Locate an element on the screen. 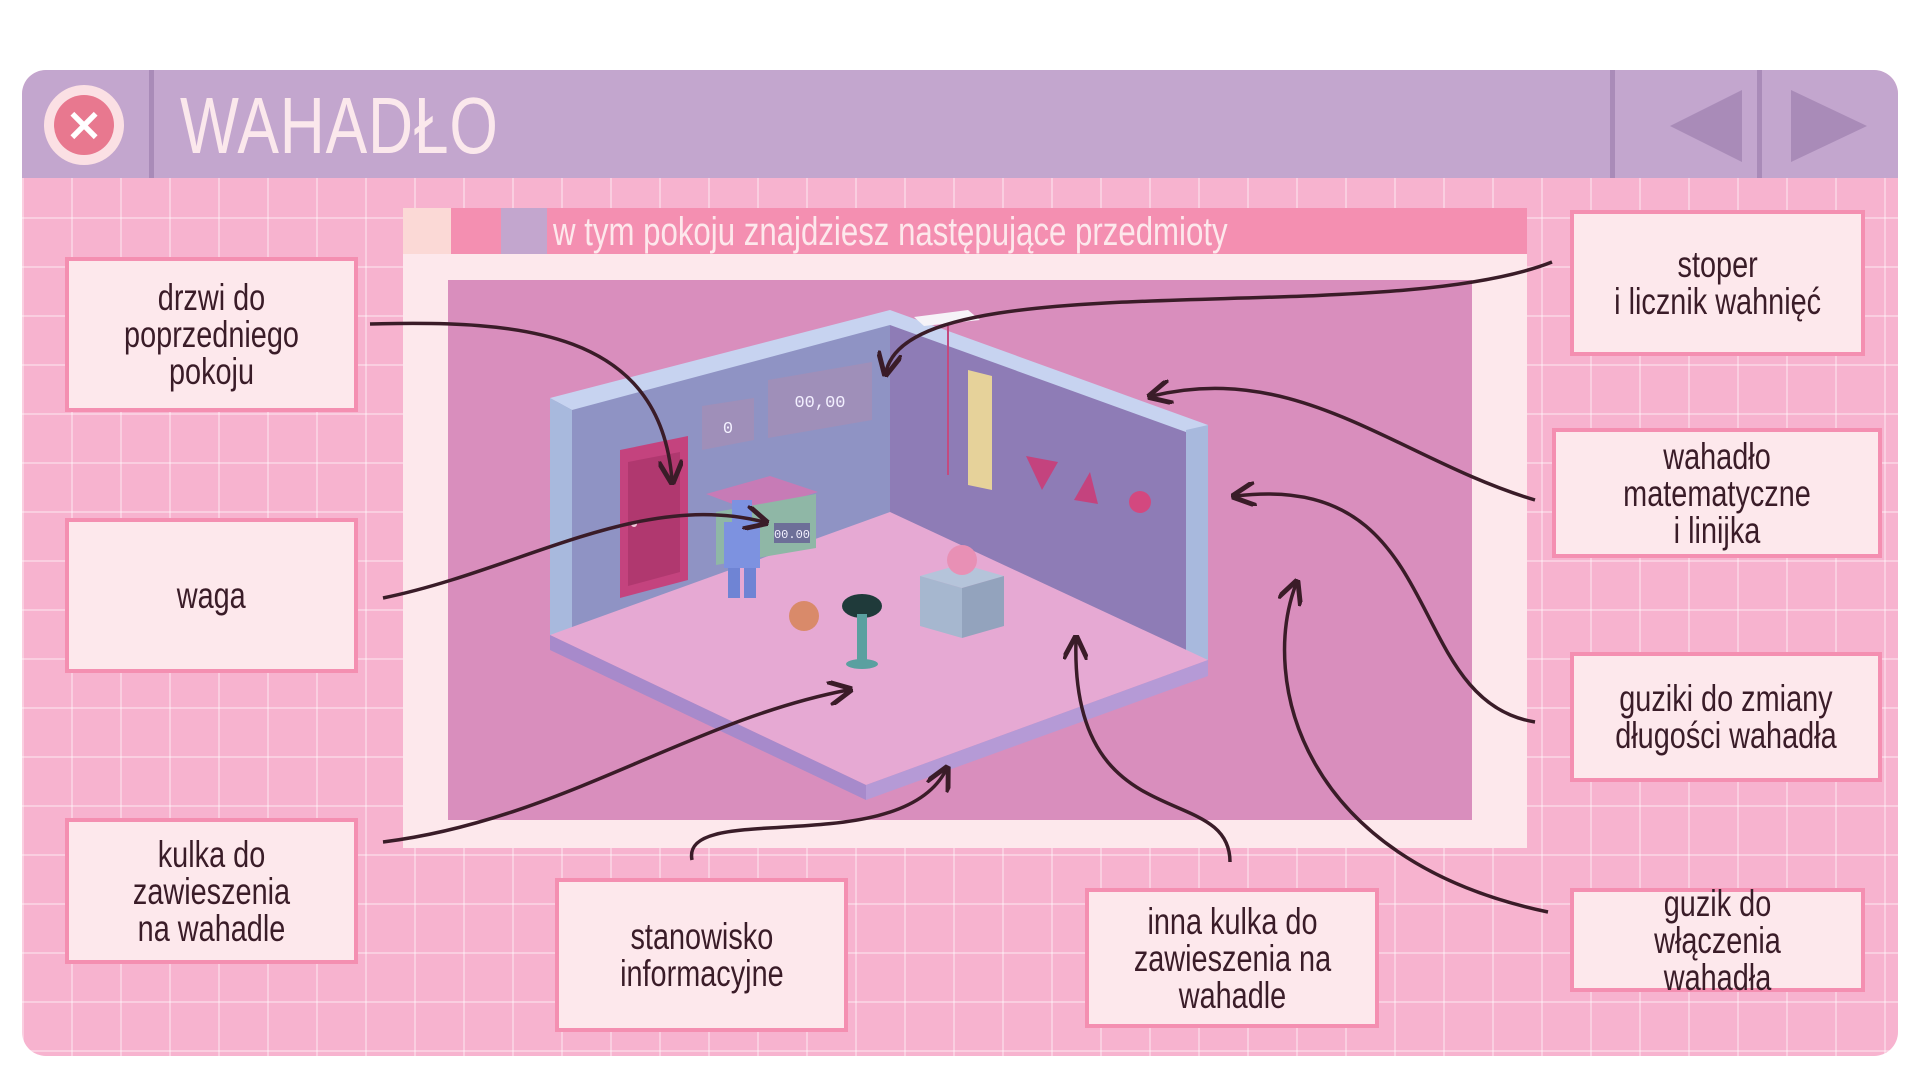 The height and width of the screenshot is (1080, 1920). figure-body is located at coordinates (742, 545).